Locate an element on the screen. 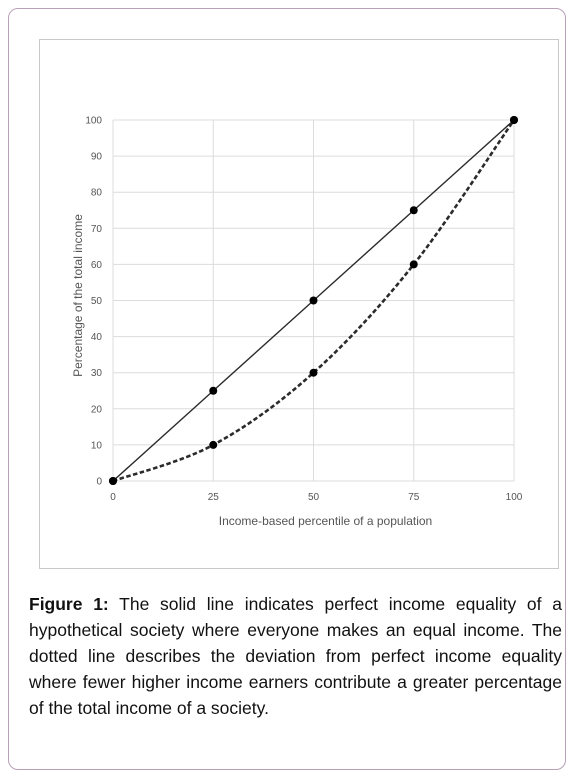  figure-caption-label: Figure 1: is located at coordinates (69, 604).